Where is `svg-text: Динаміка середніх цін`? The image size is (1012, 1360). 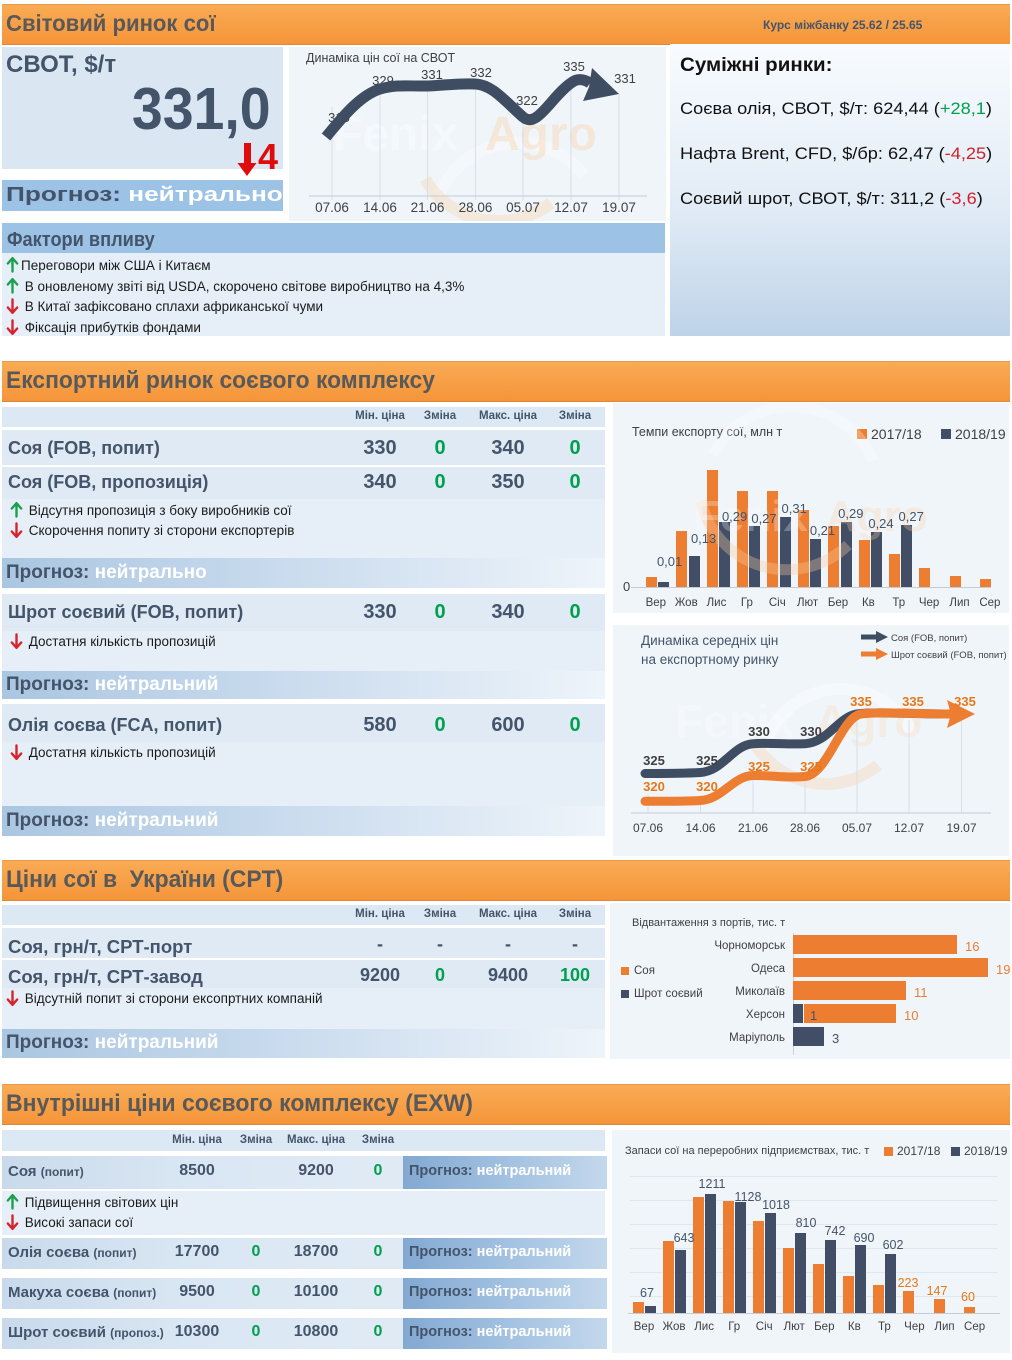
svg-text: Динаміка середніх цін is located at coordinates (709, 640).